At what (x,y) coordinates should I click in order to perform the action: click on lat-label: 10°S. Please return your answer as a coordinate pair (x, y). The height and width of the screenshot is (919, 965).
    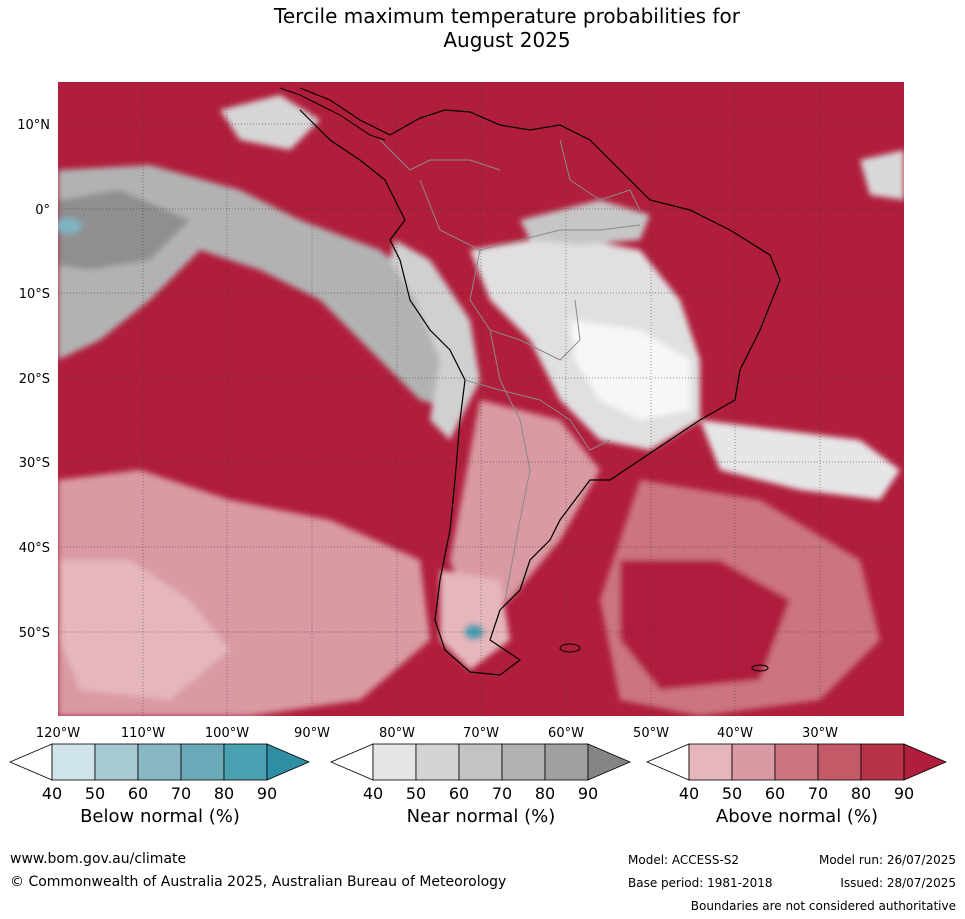
    Looking at the image, I should click on (34, 294).